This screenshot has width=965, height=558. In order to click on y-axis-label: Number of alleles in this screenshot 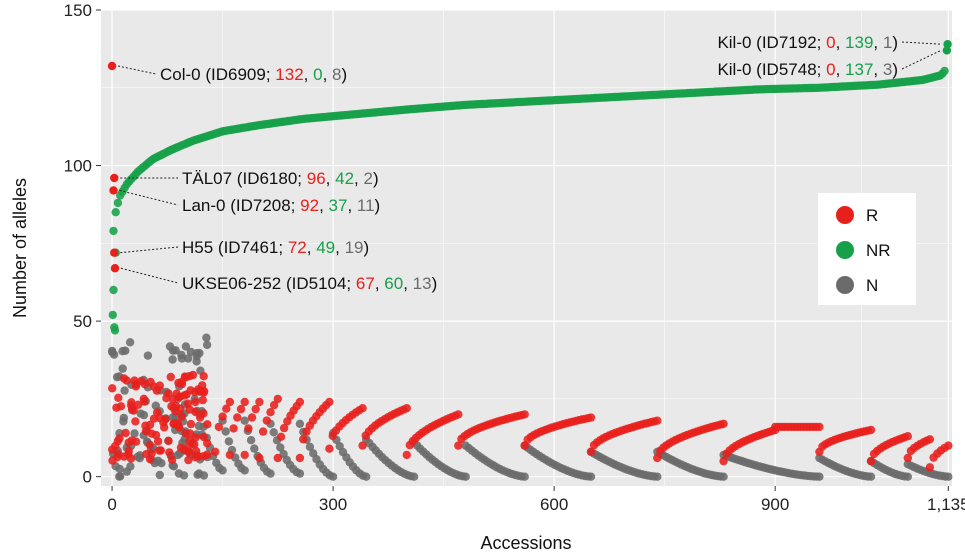, I will do `click(20, 248)`.